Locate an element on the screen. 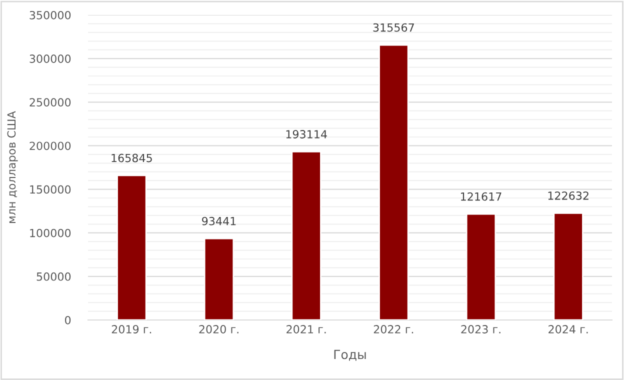 The width and height of the screenshot is (624, 380). data-label: 121617 is located at coordinates (481, 196).